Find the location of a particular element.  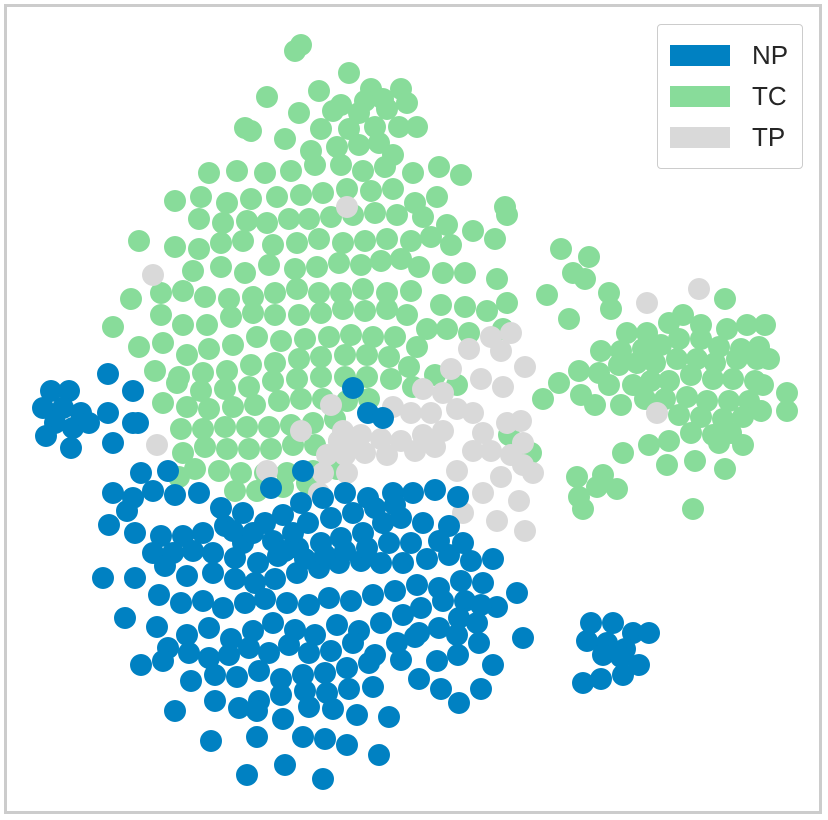

legend-item-tp: TP is located at coordinates (730, 137).